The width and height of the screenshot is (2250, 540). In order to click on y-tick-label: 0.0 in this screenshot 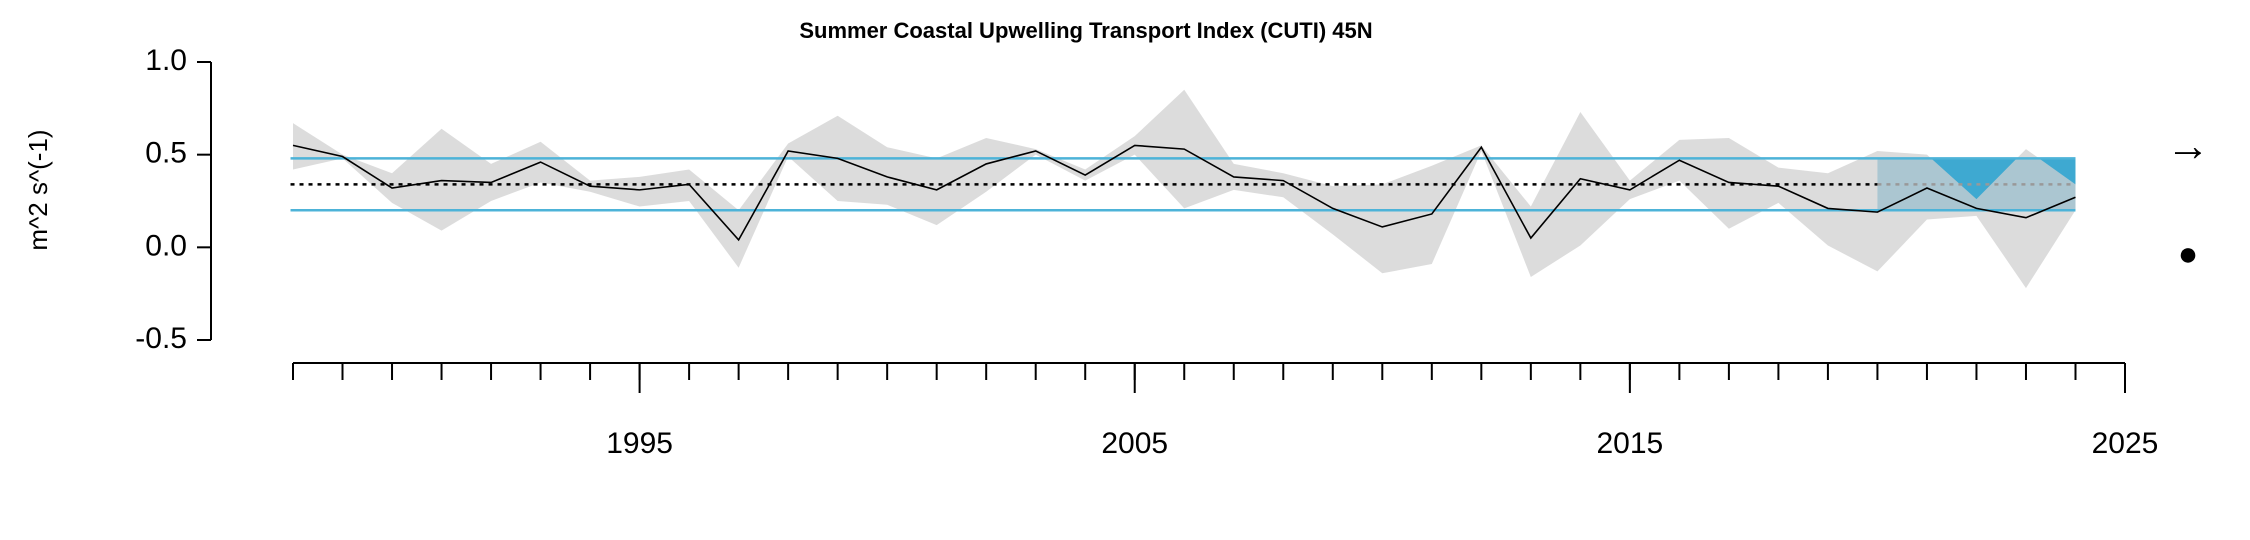, I will do `click(166, 245)`.